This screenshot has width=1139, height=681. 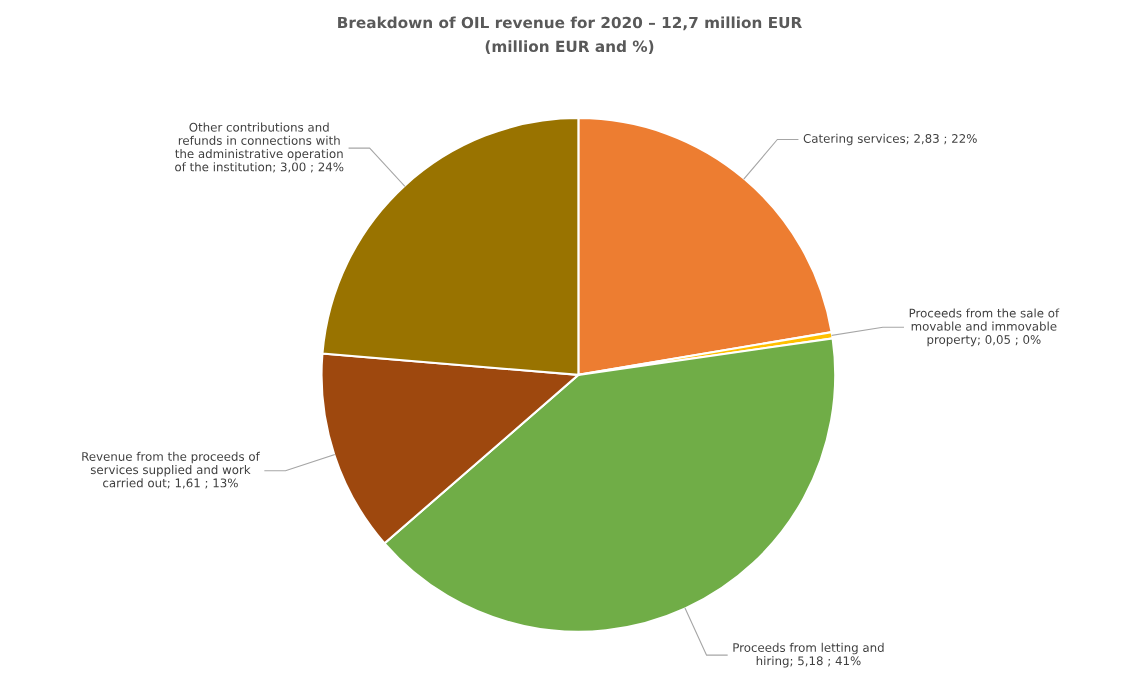 I want to click on slice-label: Proceeds from the sale of movable and immovable property; 0,05 ; 0%, so click(x=984, y=327).